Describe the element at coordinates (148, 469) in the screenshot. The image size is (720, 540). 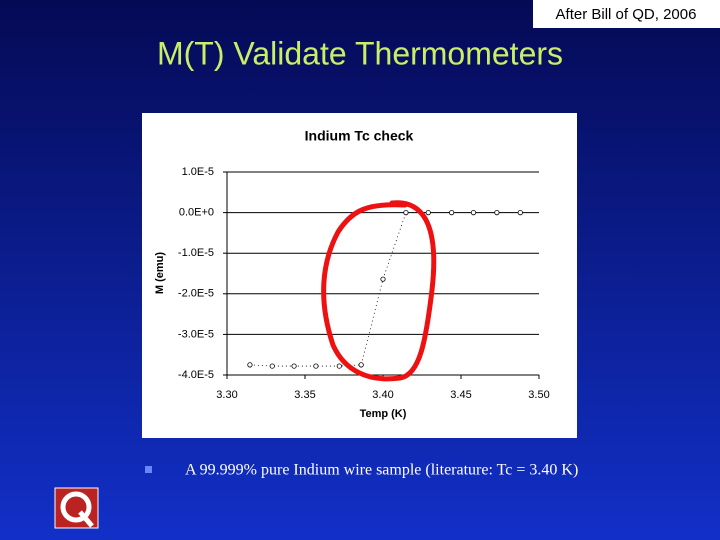
I see `bullet-marker` at that location.